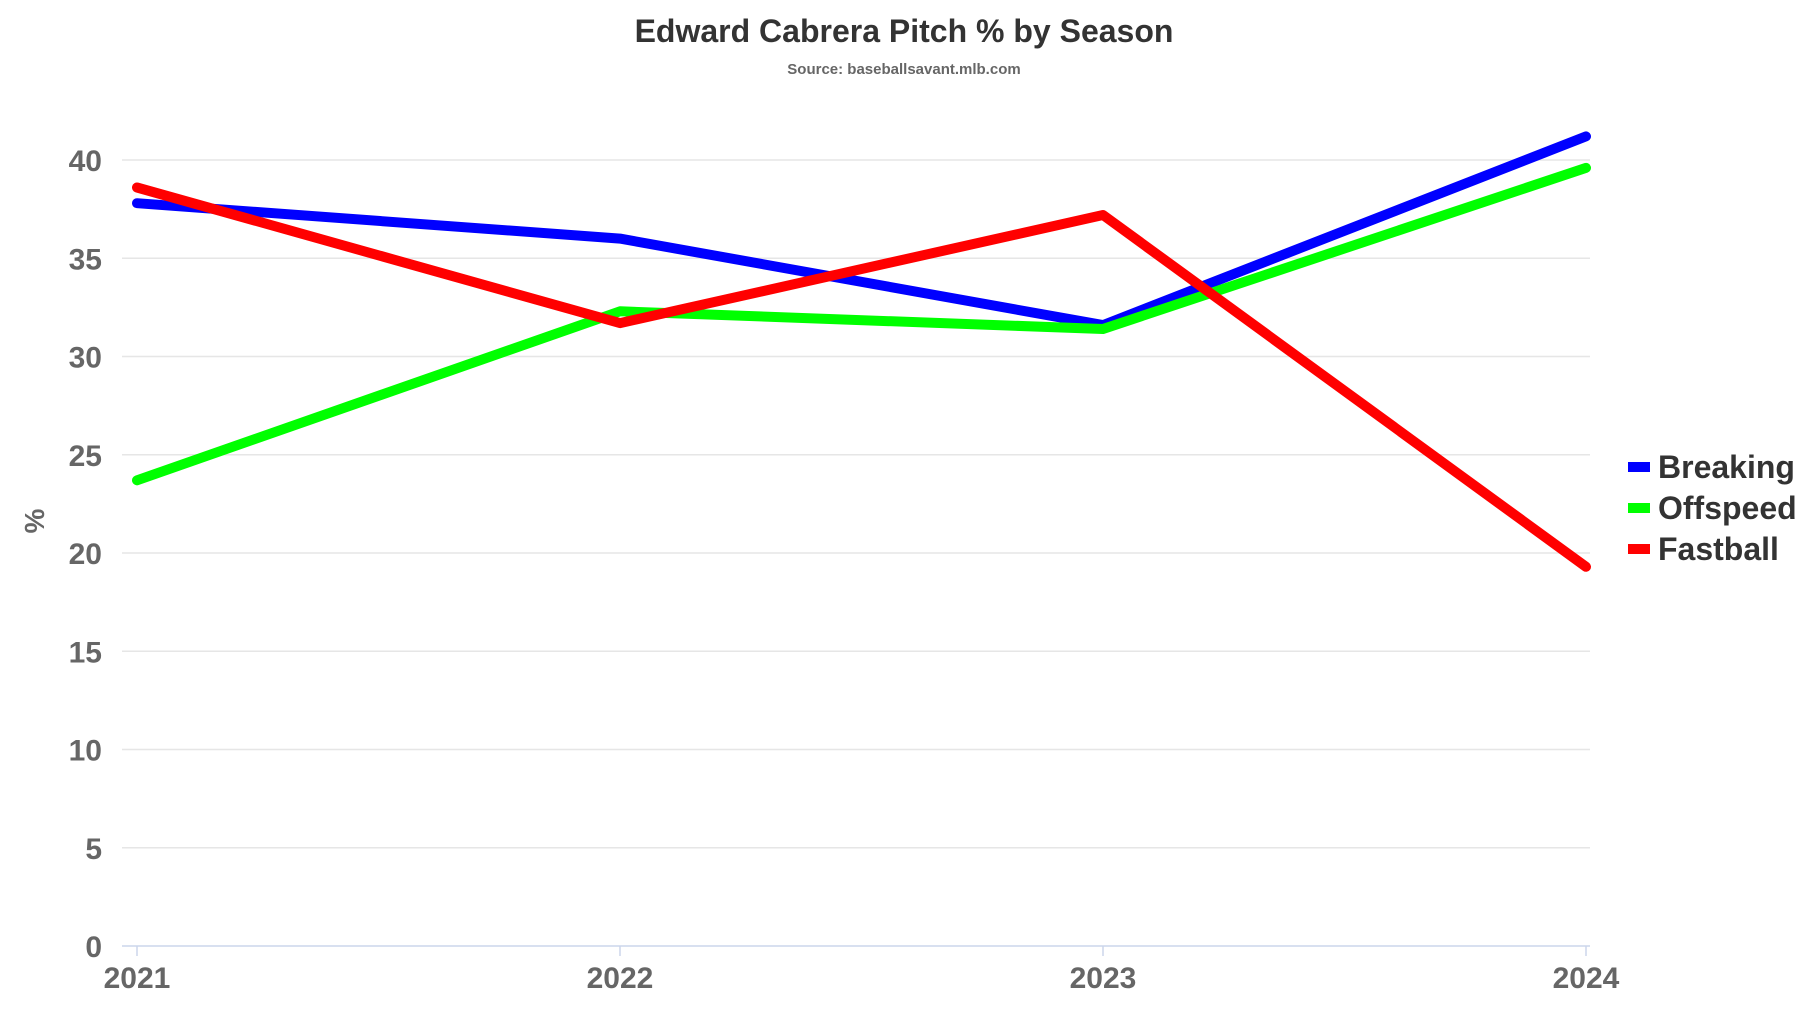 This screenshot has width=1800, height=1013. What do you see at coordinates (1726, 467) in the screenshot?
I see `legend-item-breaking: Breaking` at bounding box center [1726, 467].